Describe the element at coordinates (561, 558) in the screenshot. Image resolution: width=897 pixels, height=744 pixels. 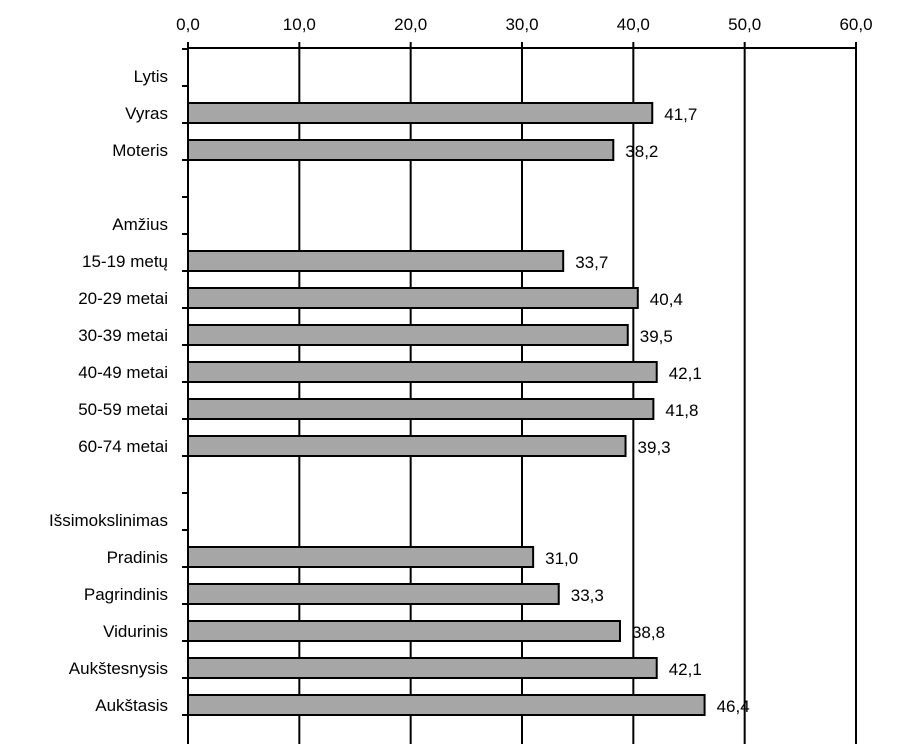
I see `data-label: 31,0` at that location.